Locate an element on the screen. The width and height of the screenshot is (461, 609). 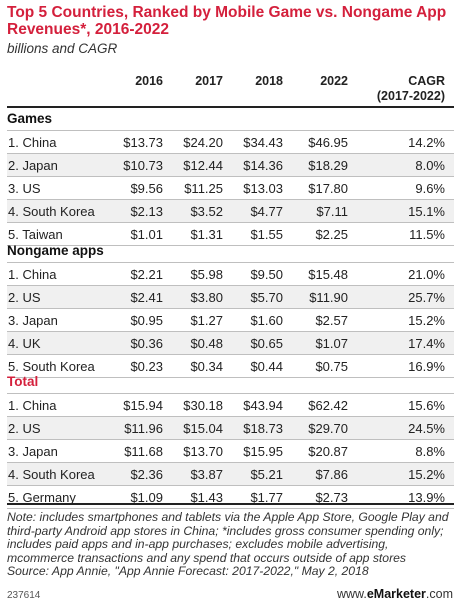
table-cell: $15.95 is located at coordinates (263, 451).